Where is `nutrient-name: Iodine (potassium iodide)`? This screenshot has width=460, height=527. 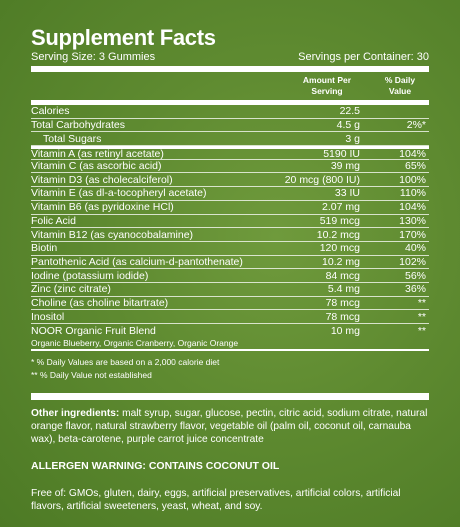 nutrient-name: Iodine (potassium iodide) is located at coordinates (90, 275).